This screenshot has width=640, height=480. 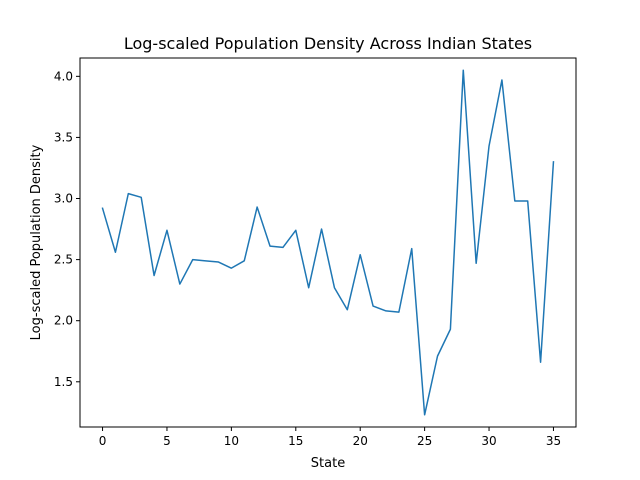 I want to click on x-tick-label: 15, so click(x=295, y=441).